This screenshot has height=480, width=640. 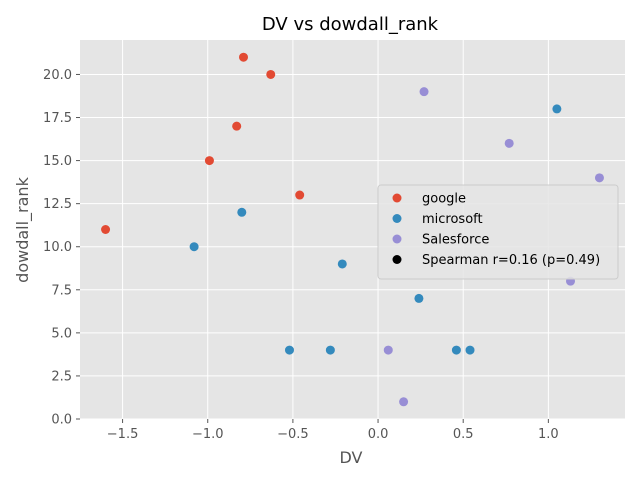 What do you see at coordinates (123, 434) in the screenshot?
I see `x-tick-label: −1.5` at bounding box center [123, 434].